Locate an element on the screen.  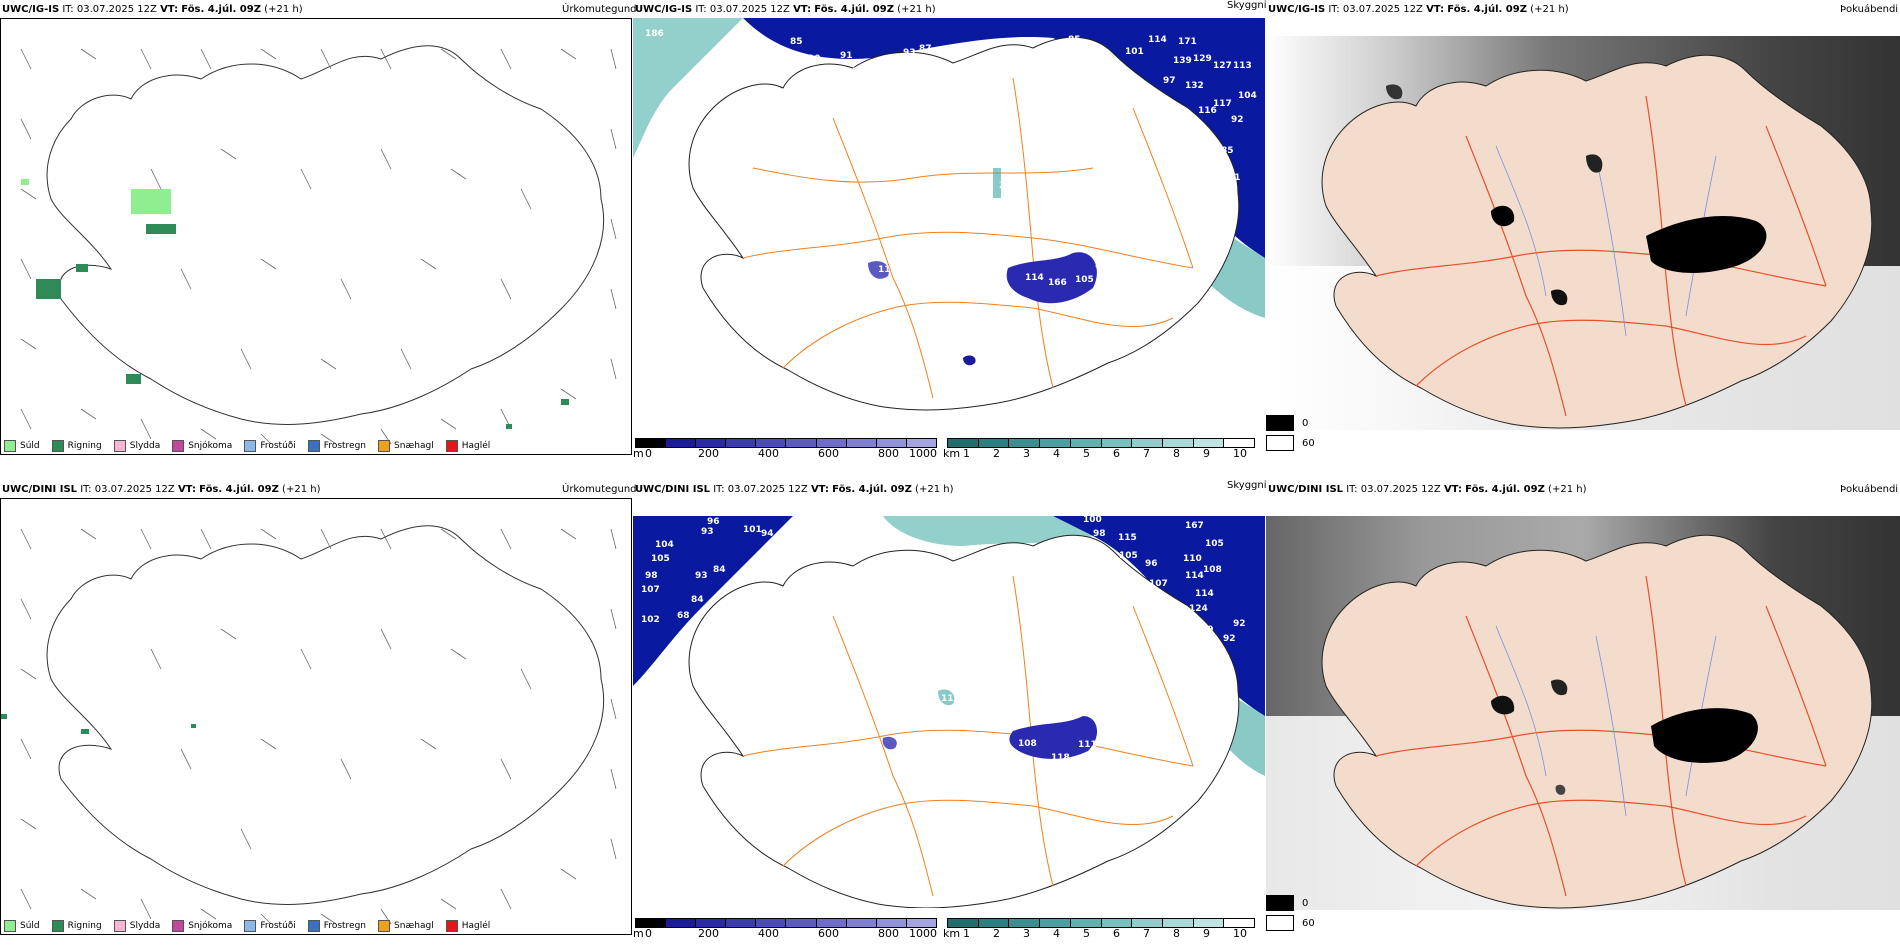
cloud-base-label: 94 is located at coordinates (767, 534).